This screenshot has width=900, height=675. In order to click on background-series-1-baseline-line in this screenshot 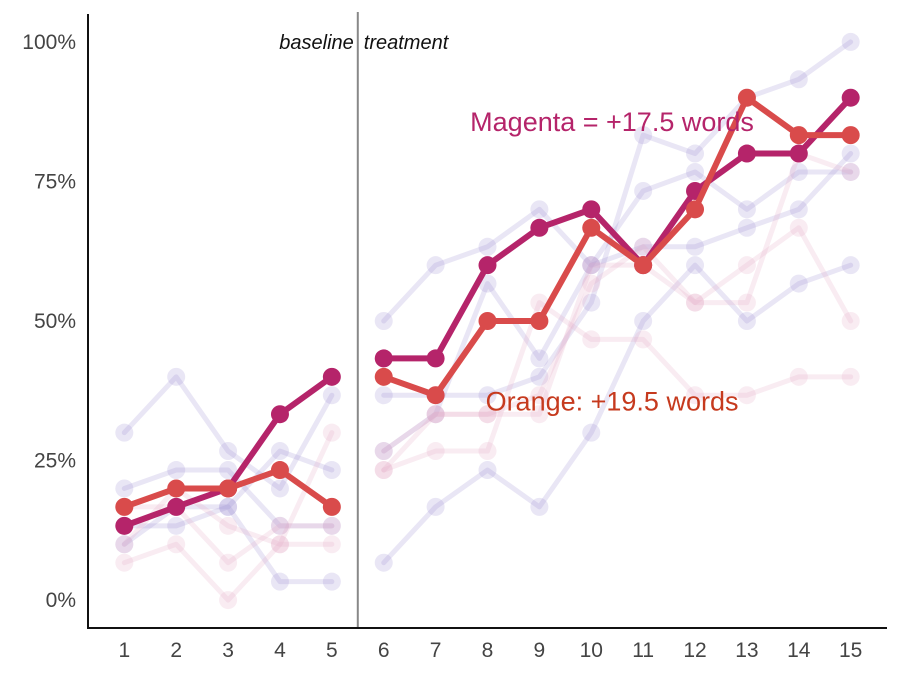, I will do `click(228, 432)`.